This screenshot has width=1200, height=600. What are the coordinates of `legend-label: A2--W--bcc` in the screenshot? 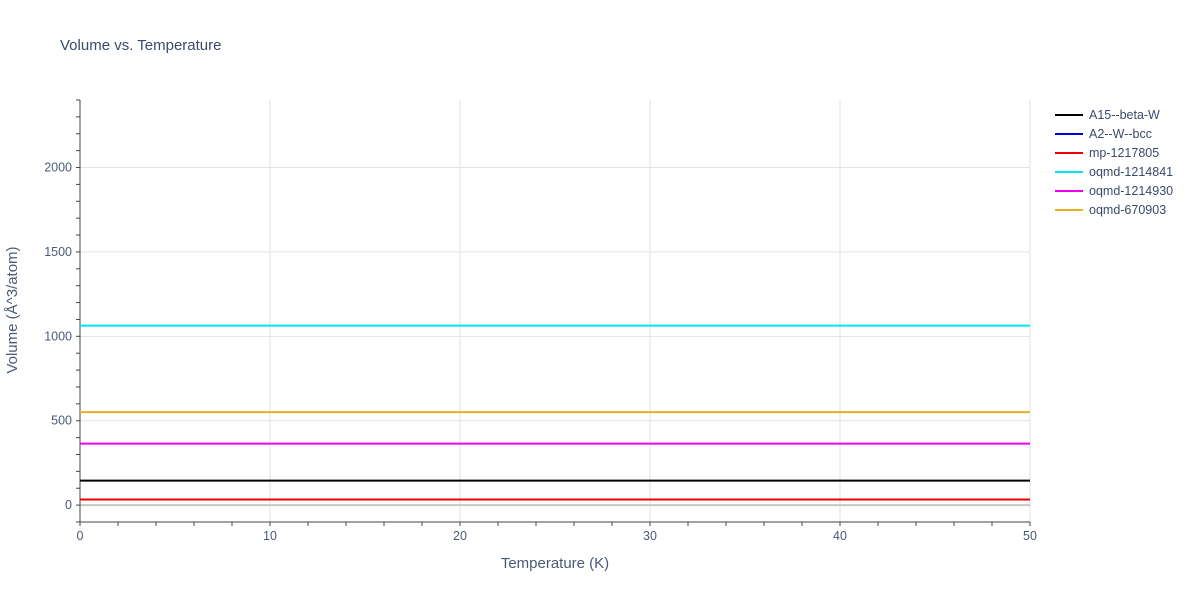 It's located at (1120, 134).